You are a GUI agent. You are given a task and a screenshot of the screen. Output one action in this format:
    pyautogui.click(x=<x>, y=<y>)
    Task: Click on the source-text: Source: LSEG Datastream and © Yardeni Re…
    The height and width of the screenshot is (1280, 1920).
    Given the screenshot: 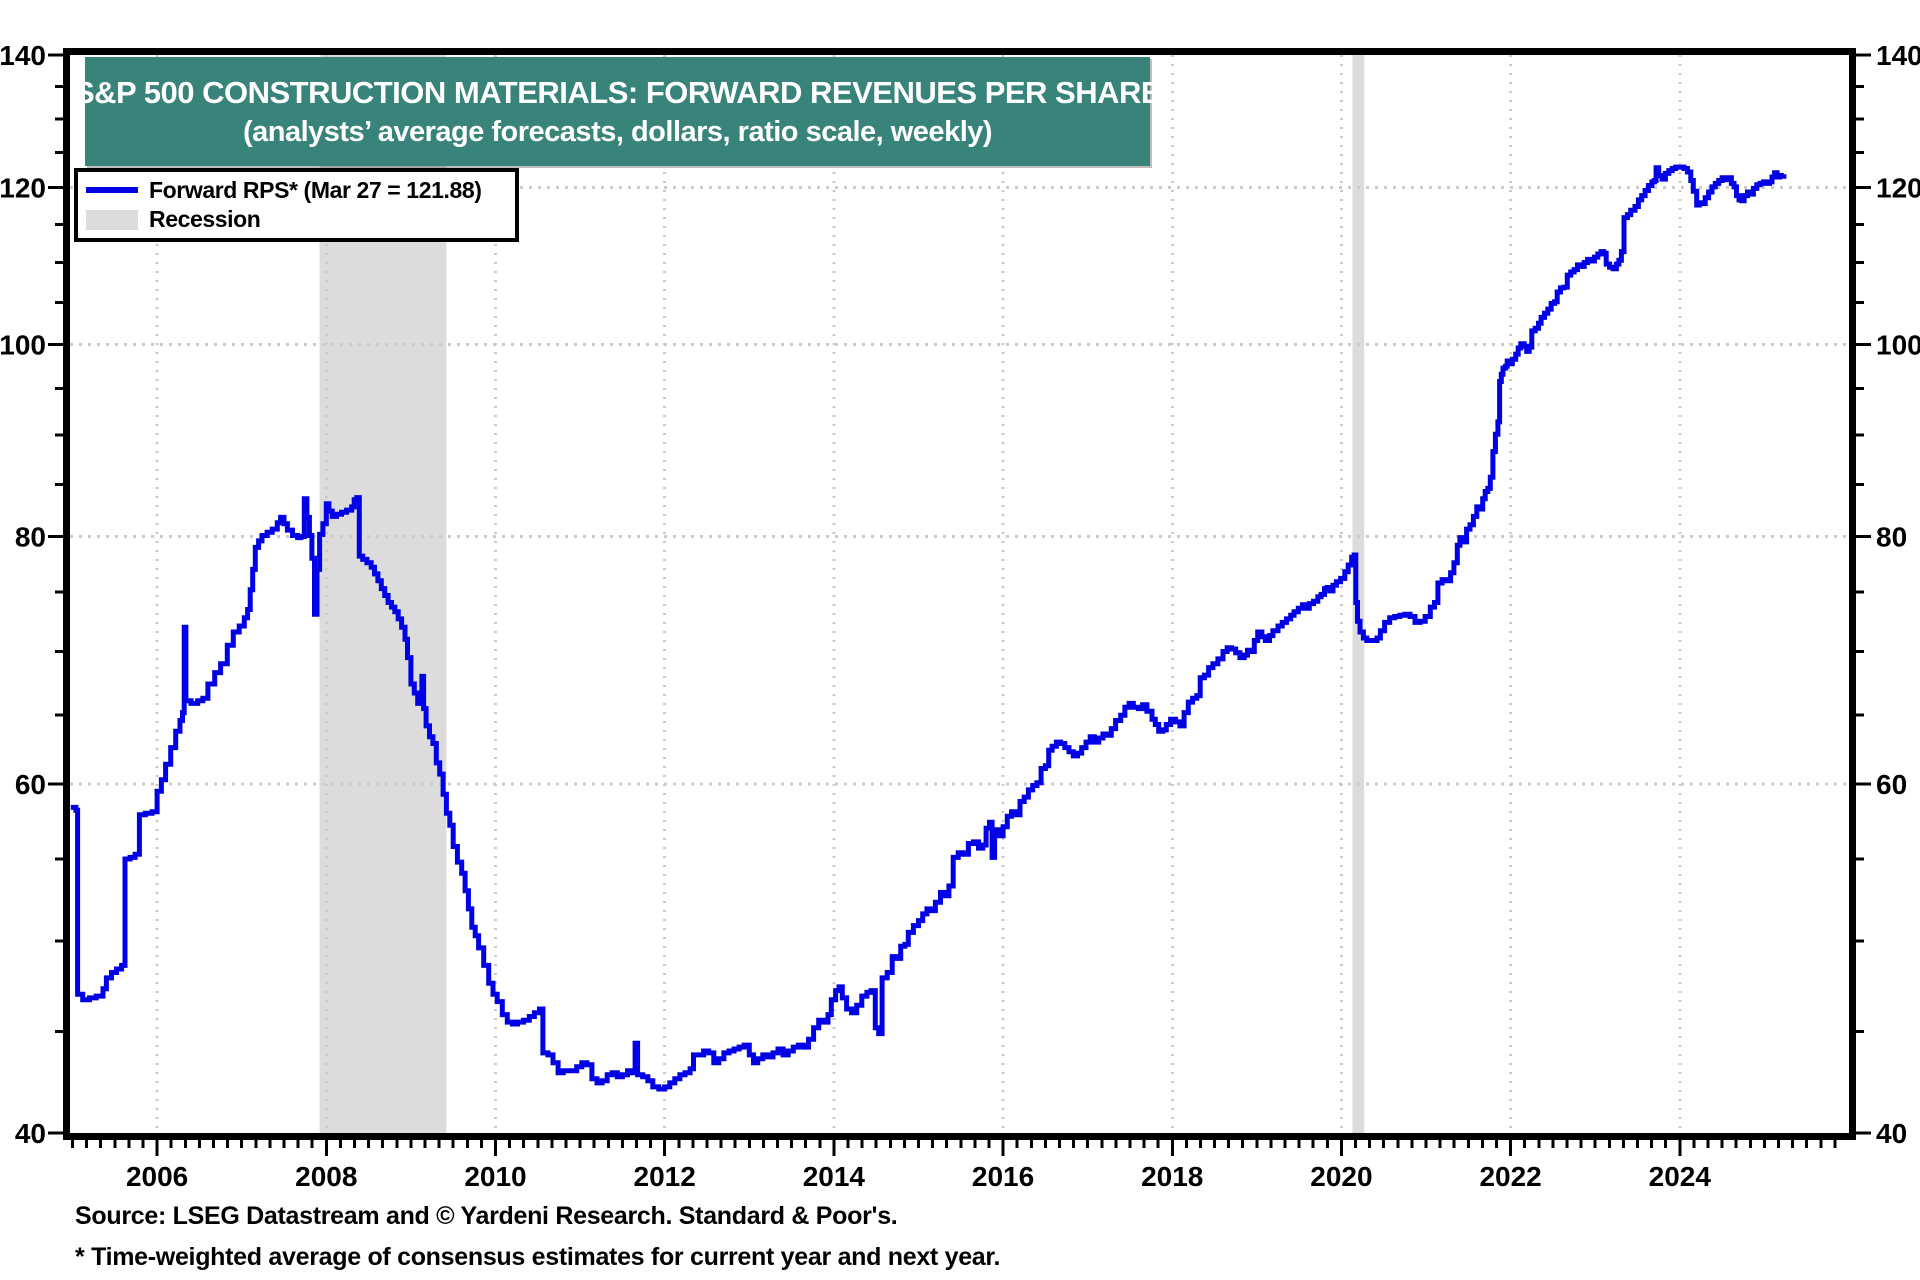 What is the action you would take?
    pyautogui.click(x=486, y=1216)
    